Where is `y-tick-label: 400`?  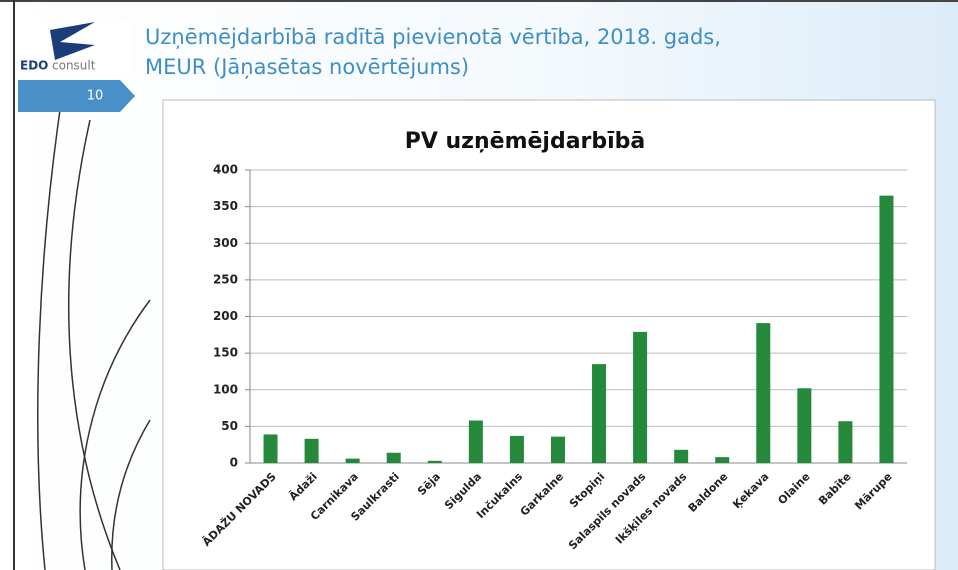
y-tick-label: 400 is located at coordinates (225, 170).